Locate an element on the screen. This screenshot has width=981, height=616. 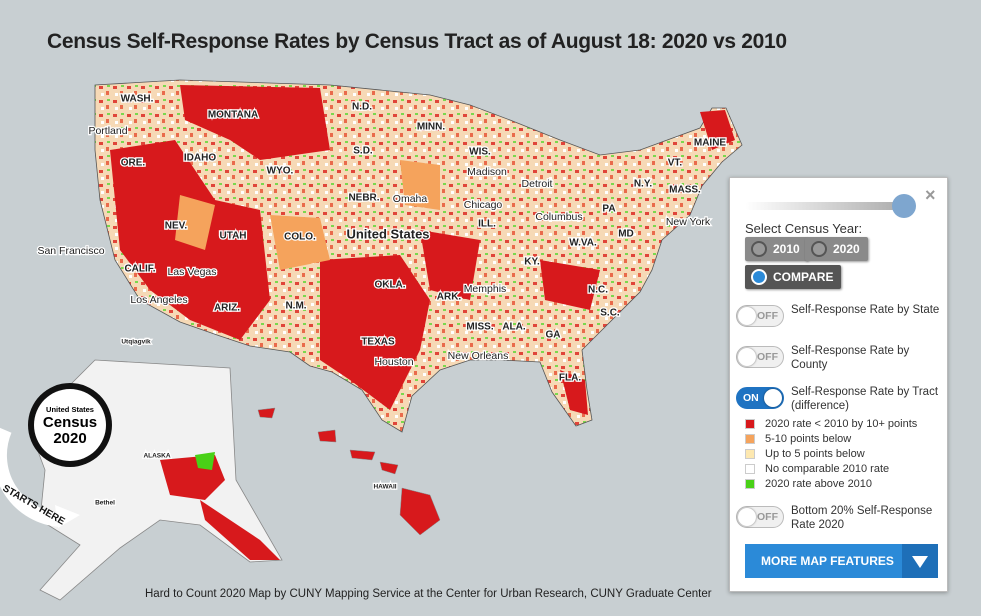
hawaii is located at coordinates (349, 471).